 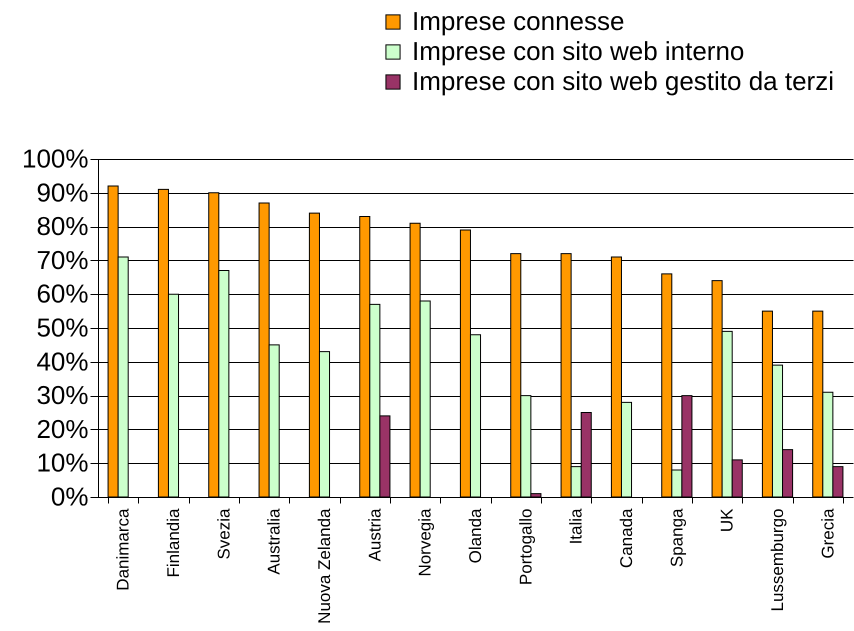 I want to click on x-tick-label: Finlandia, so click(x=173, y=543).